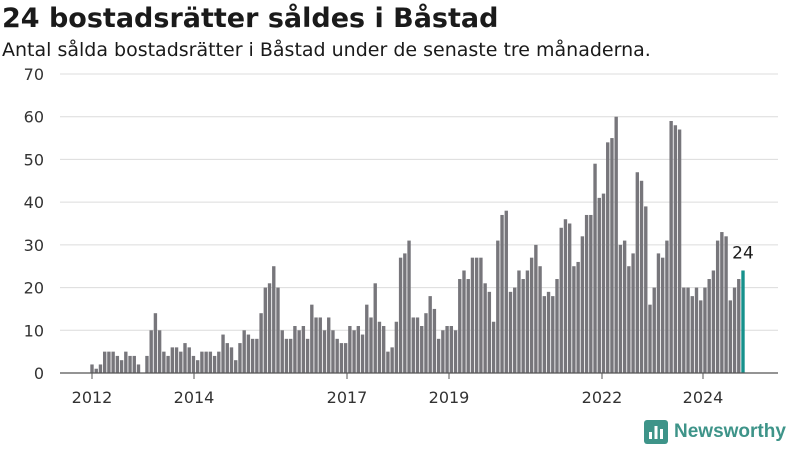  I want to click on y-tick-label: 30, so click(34, 245).